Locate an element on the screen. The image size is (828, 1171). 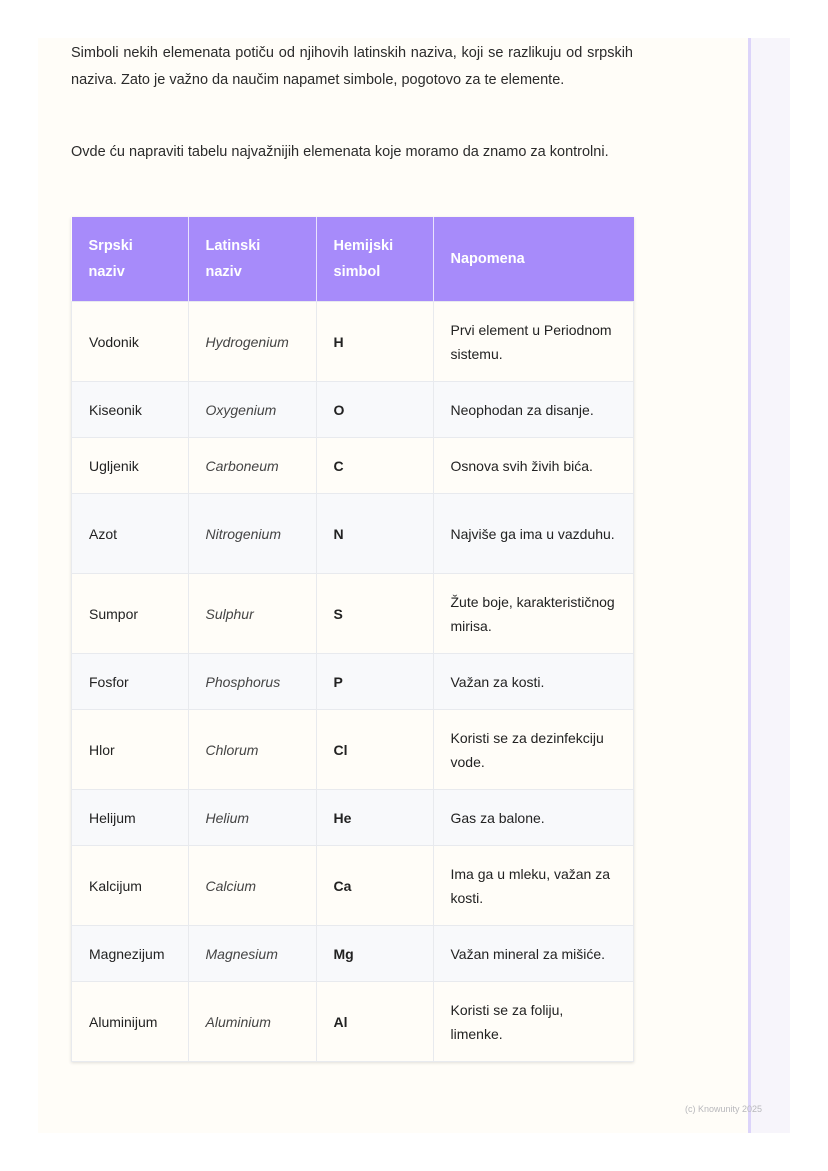
side-panel is located at coordinates (769, 585).